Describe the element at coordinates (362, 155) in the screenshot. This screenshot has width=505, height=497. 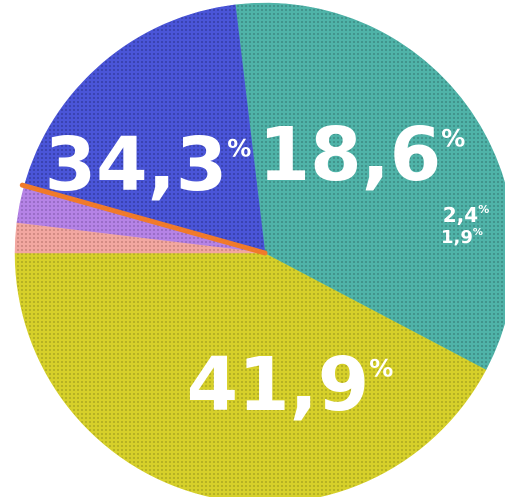
I see `slice-value-label: 18,6%` at that location.